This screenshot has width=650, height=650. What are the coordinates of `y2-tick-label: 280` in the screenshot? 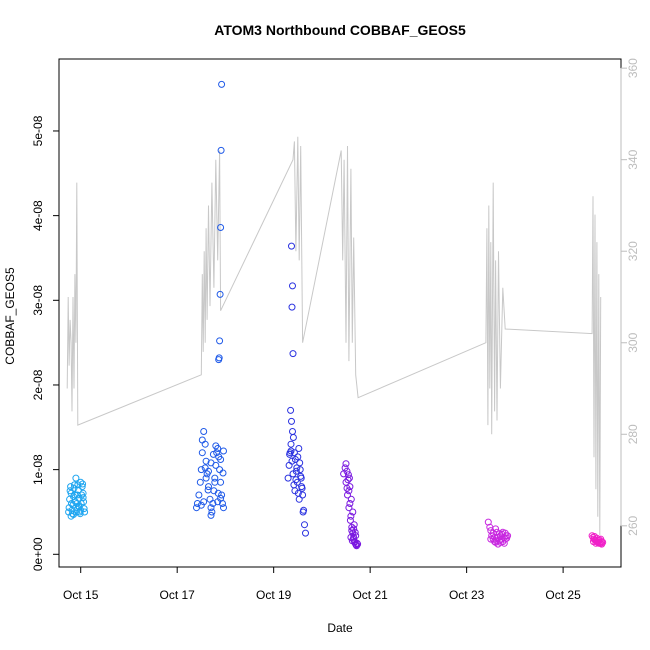 It's located at (633, 434).